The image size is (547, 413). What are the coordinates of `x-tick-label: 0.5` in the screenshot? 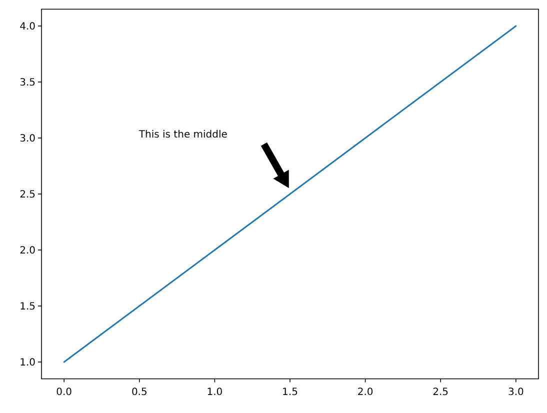 It's located at (139, 392).